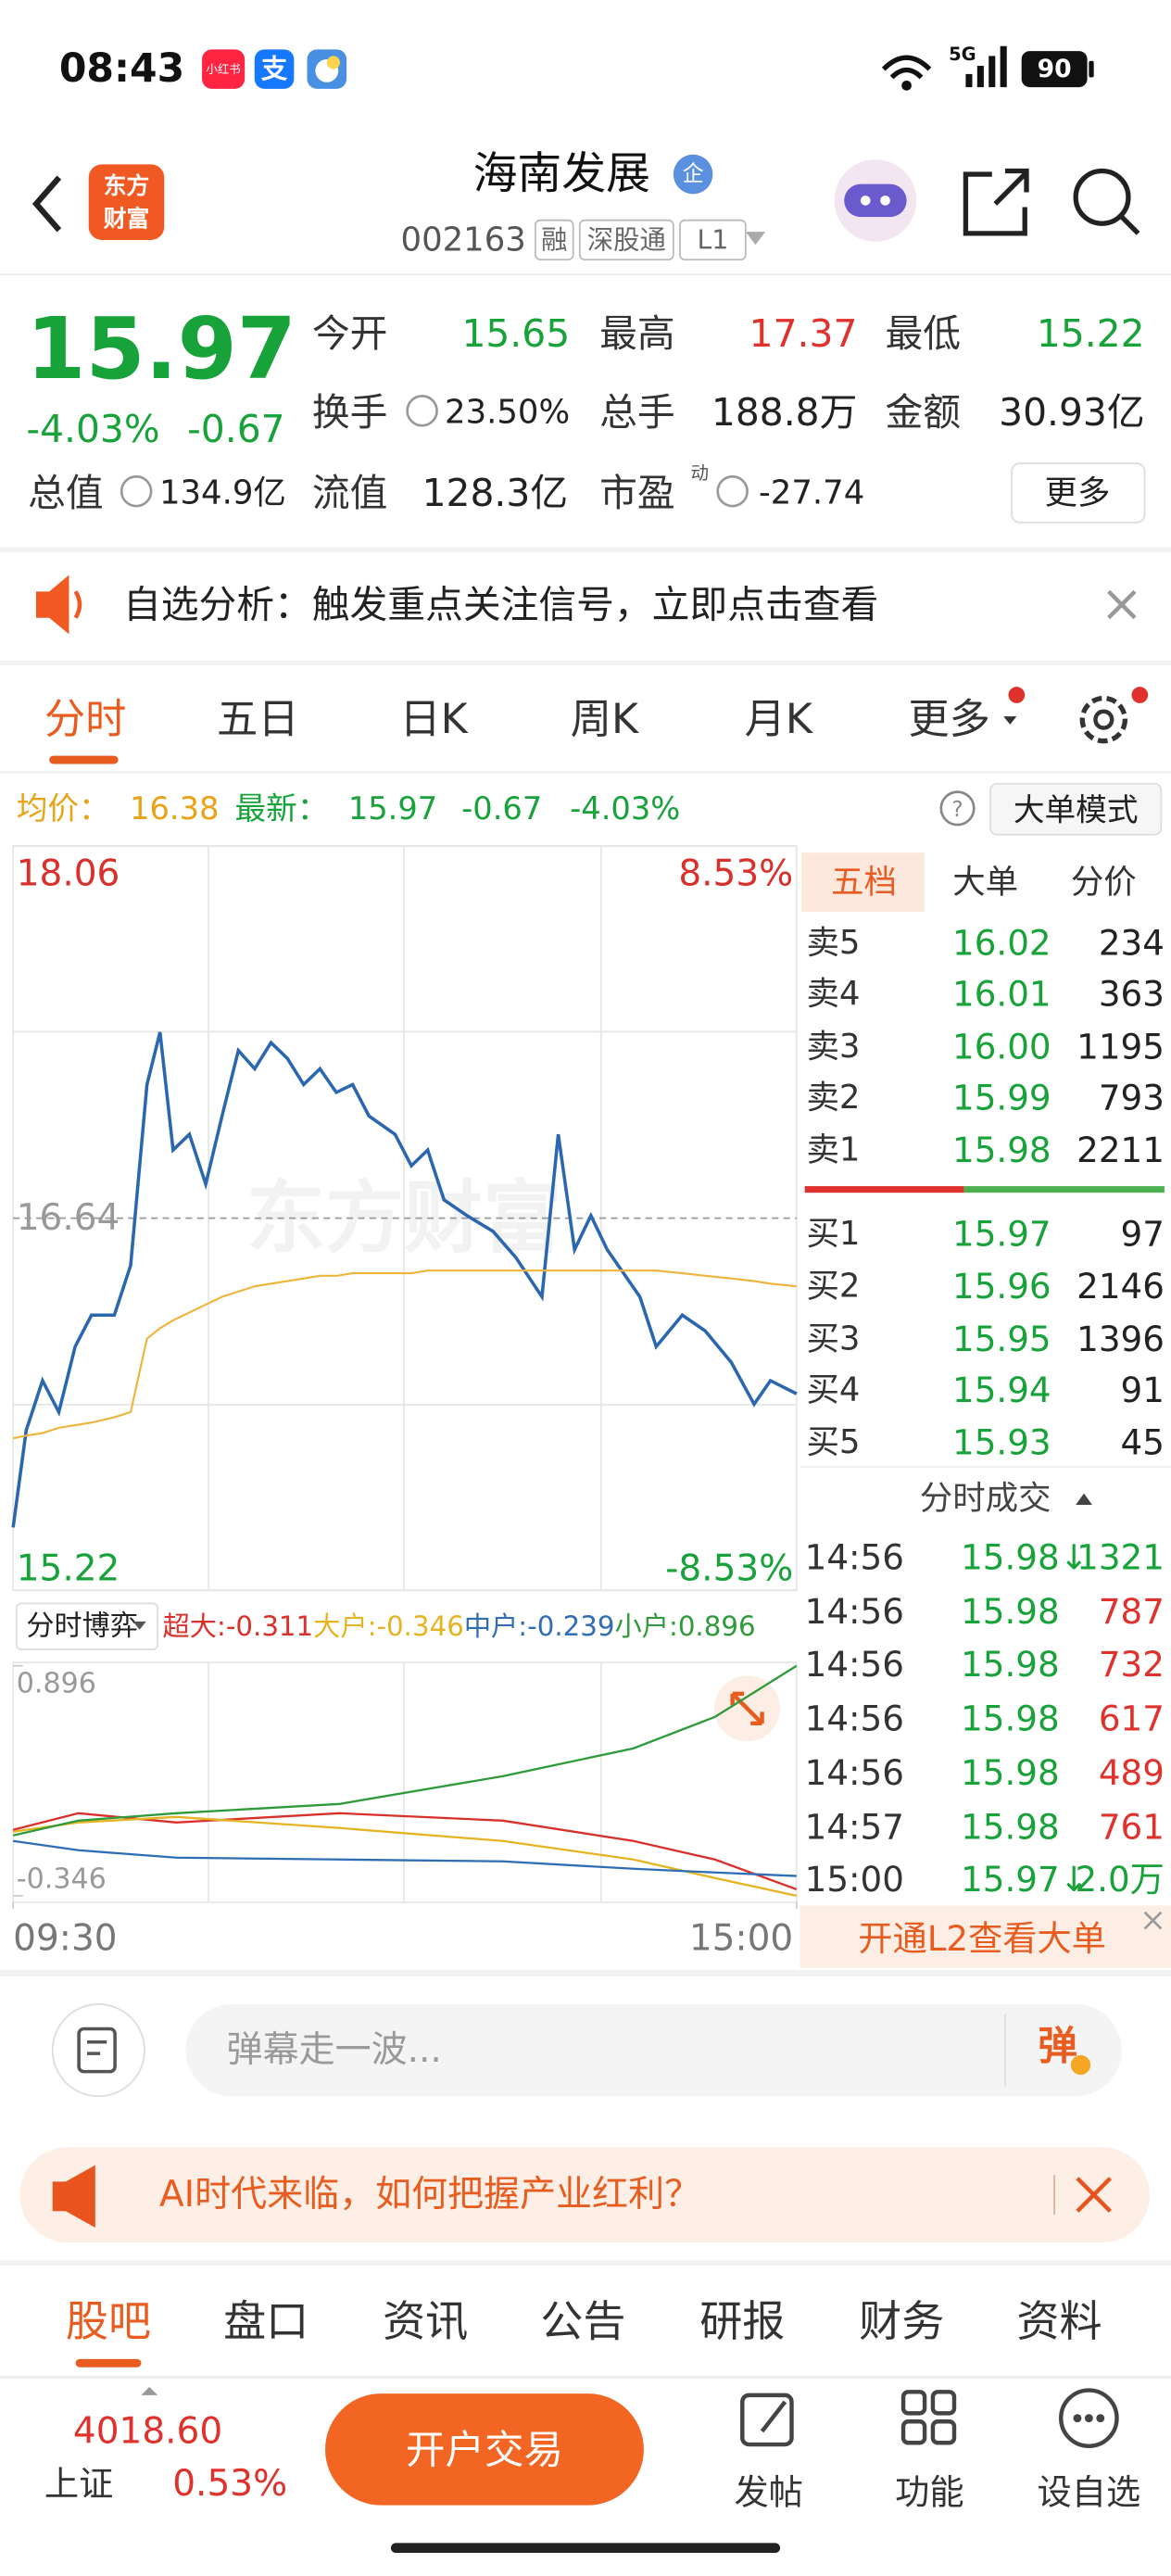 This screenshot has width=1171, height=2576. Describe the element at coordinates (833, 1338) in the screenshot. I see `book-level: 买3` at that location.